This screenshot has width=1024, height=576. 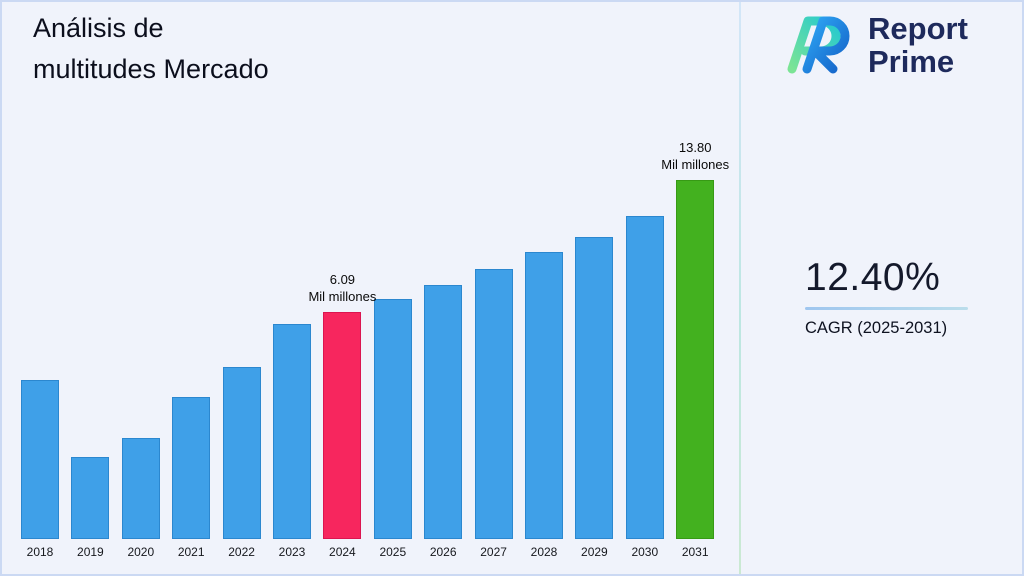 What do you see at coordinates (740, 288) in the screenshot?
I see `divider-line` at bounding box center [740, 288].